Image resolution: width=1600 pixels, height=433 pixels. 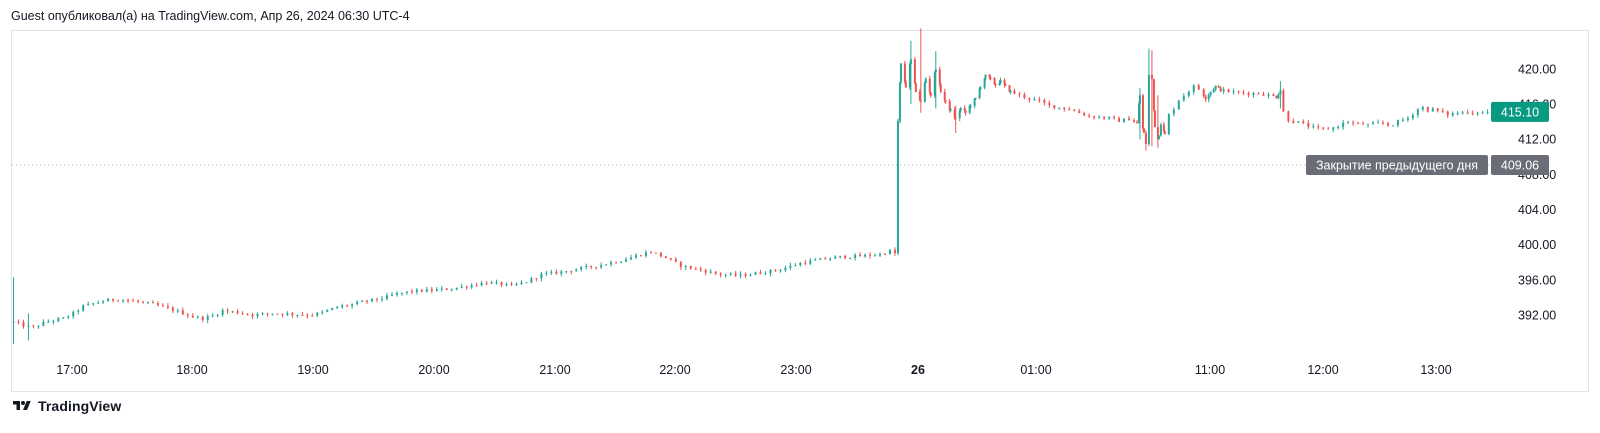 I want to click on time-tick-label: 23:00, so click(x=795, y=370).